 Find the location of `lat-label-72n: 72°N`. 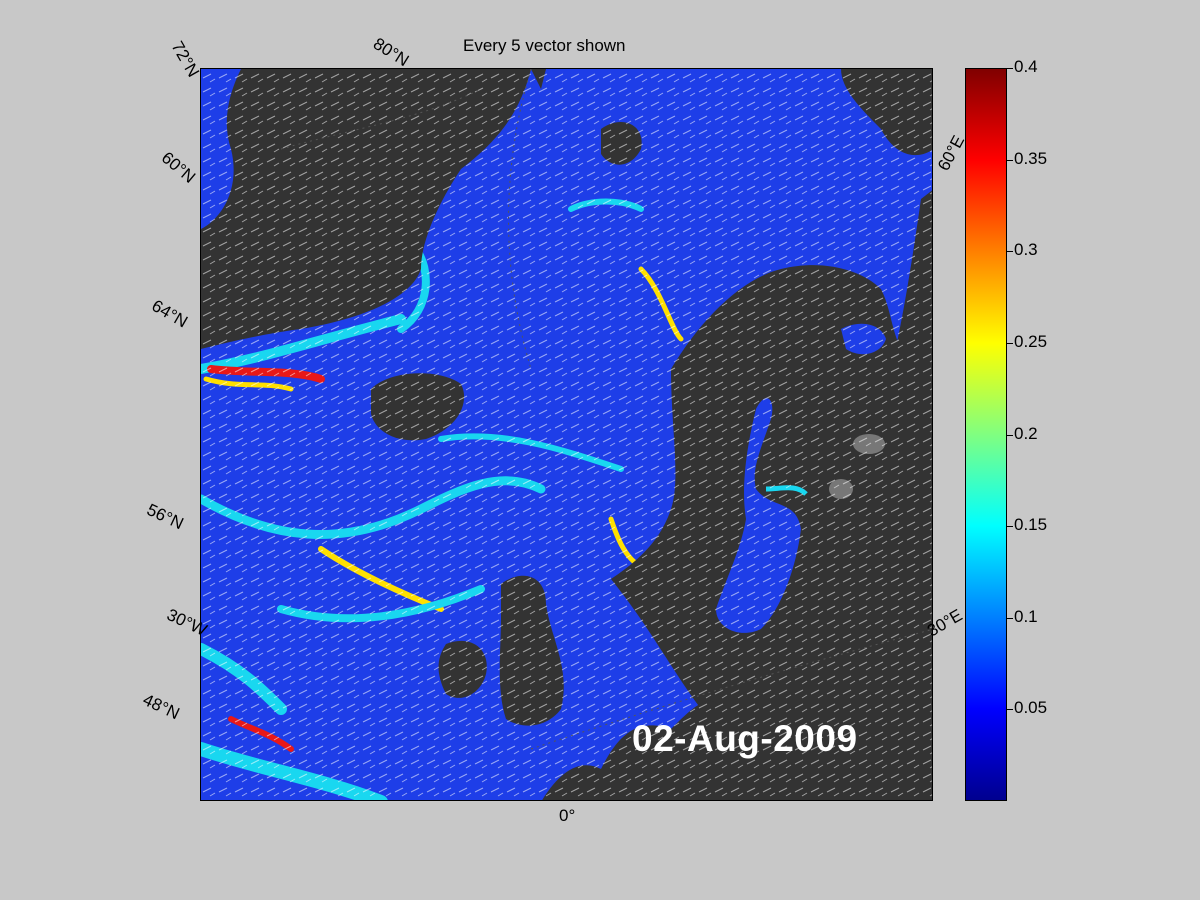

lat-label-72n: 72°N is located at coordinates (185, 59).